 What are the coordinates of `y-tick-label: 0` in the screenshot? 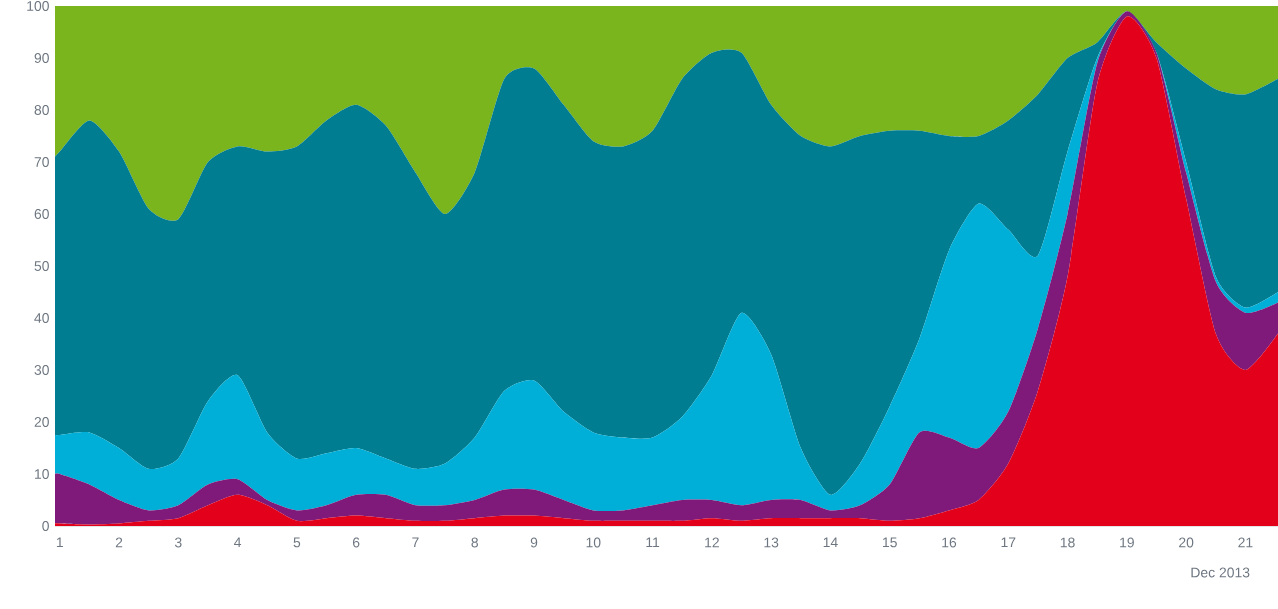 It's located at (45, 526).